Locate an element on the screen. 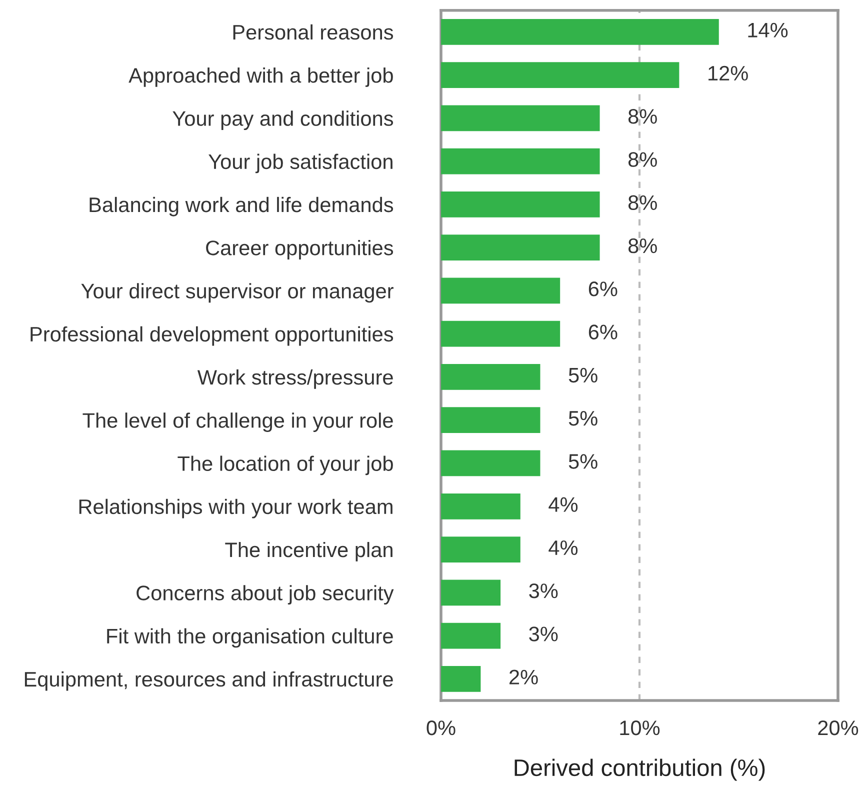  x-tick-label: 20% is located at coordinates (838, 728).